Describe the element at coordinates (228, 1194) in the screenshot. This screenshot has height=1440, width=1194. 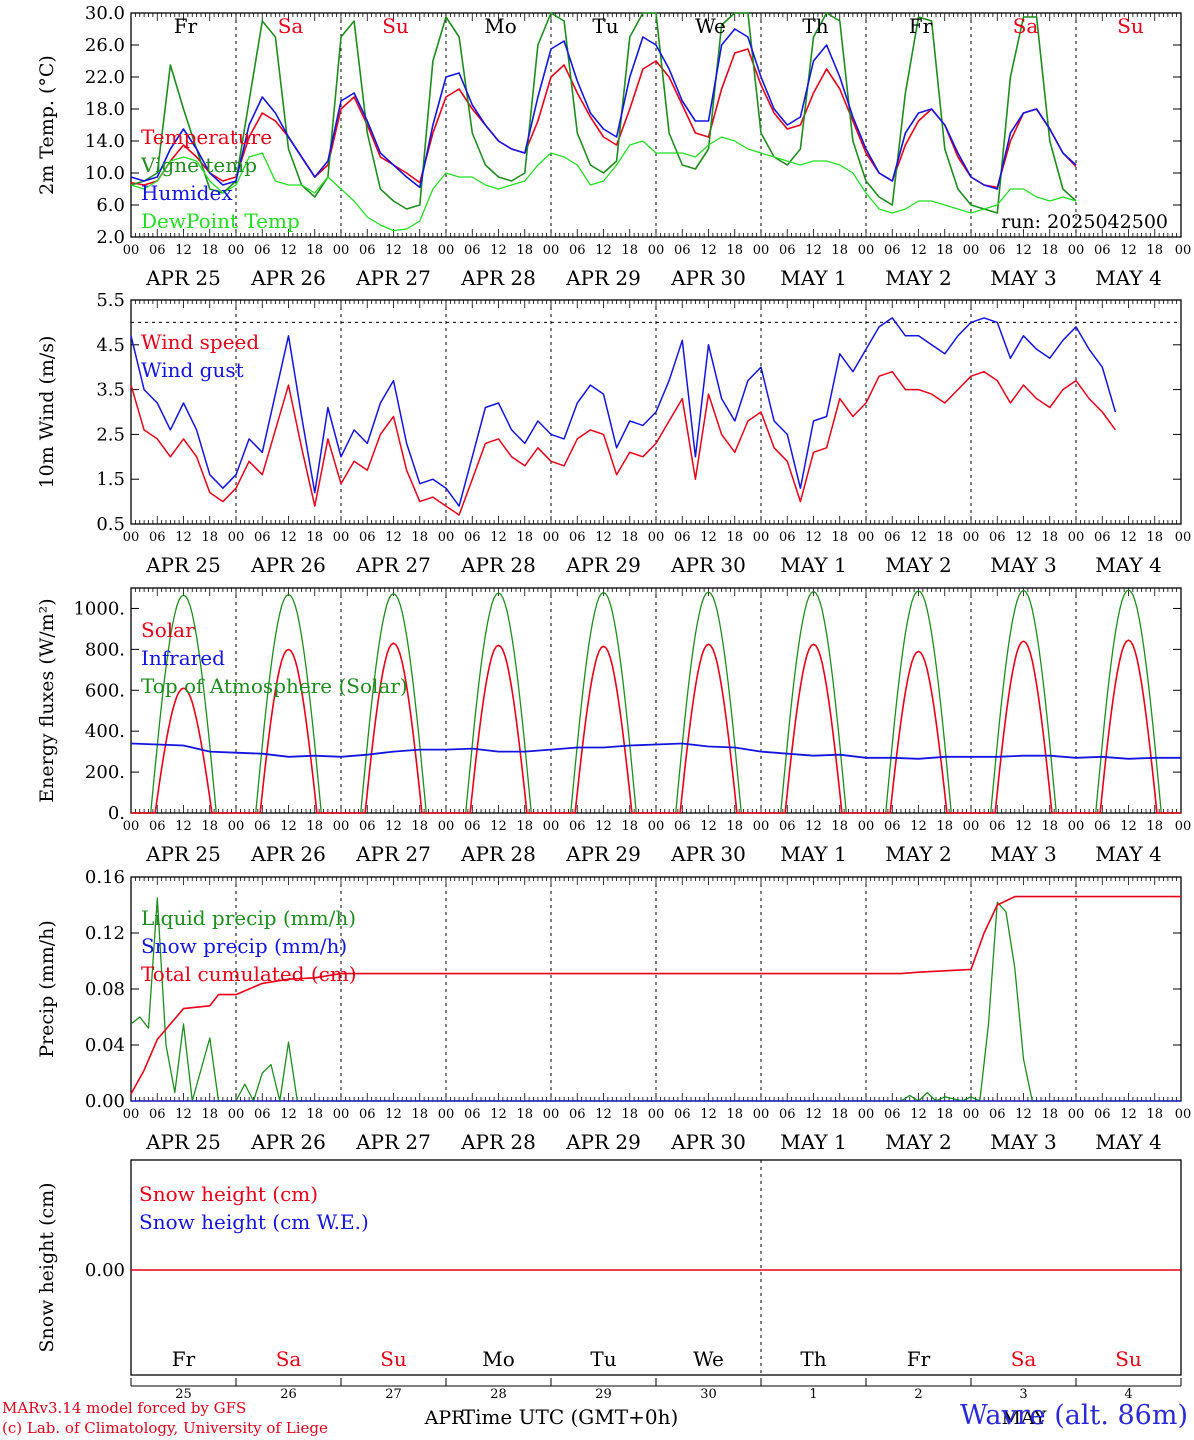
I see `legend-snow-height-cm: Snow height (cm)` at that location.